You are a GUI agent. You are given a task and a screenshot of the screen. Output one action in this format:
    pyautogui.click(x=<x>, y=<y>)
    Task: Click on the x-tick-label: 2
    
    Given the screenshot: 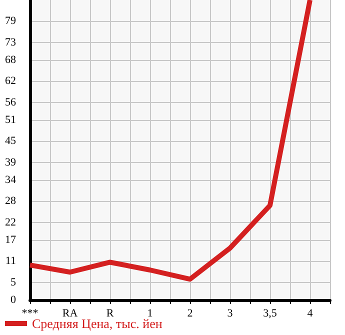 What is the action you would take?
    pyautogui.click(x=190, y=314)
    